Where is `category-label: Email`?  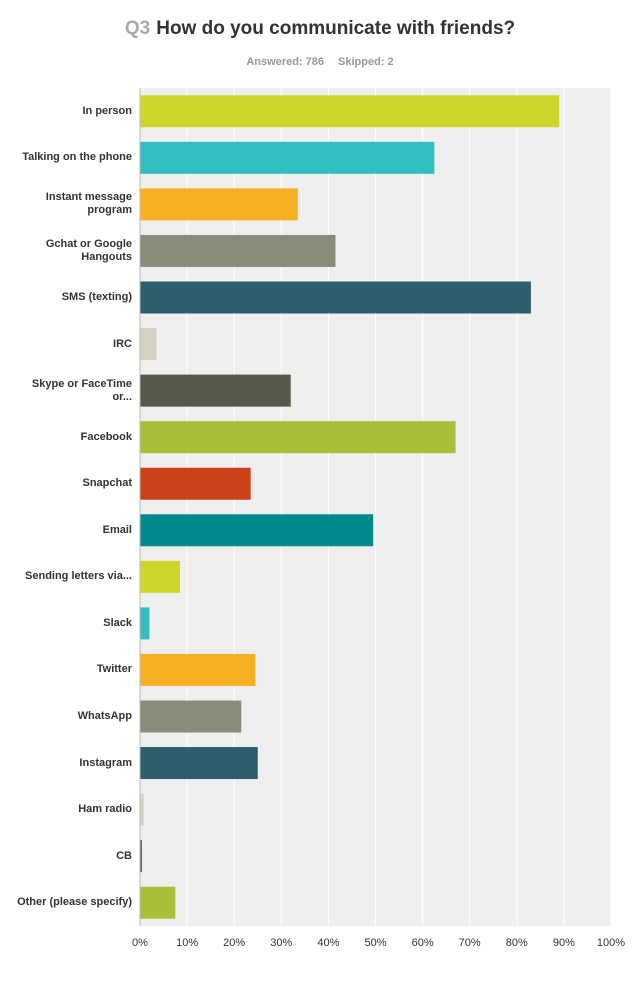
category-label: Email is located at coordinates (117, 529).